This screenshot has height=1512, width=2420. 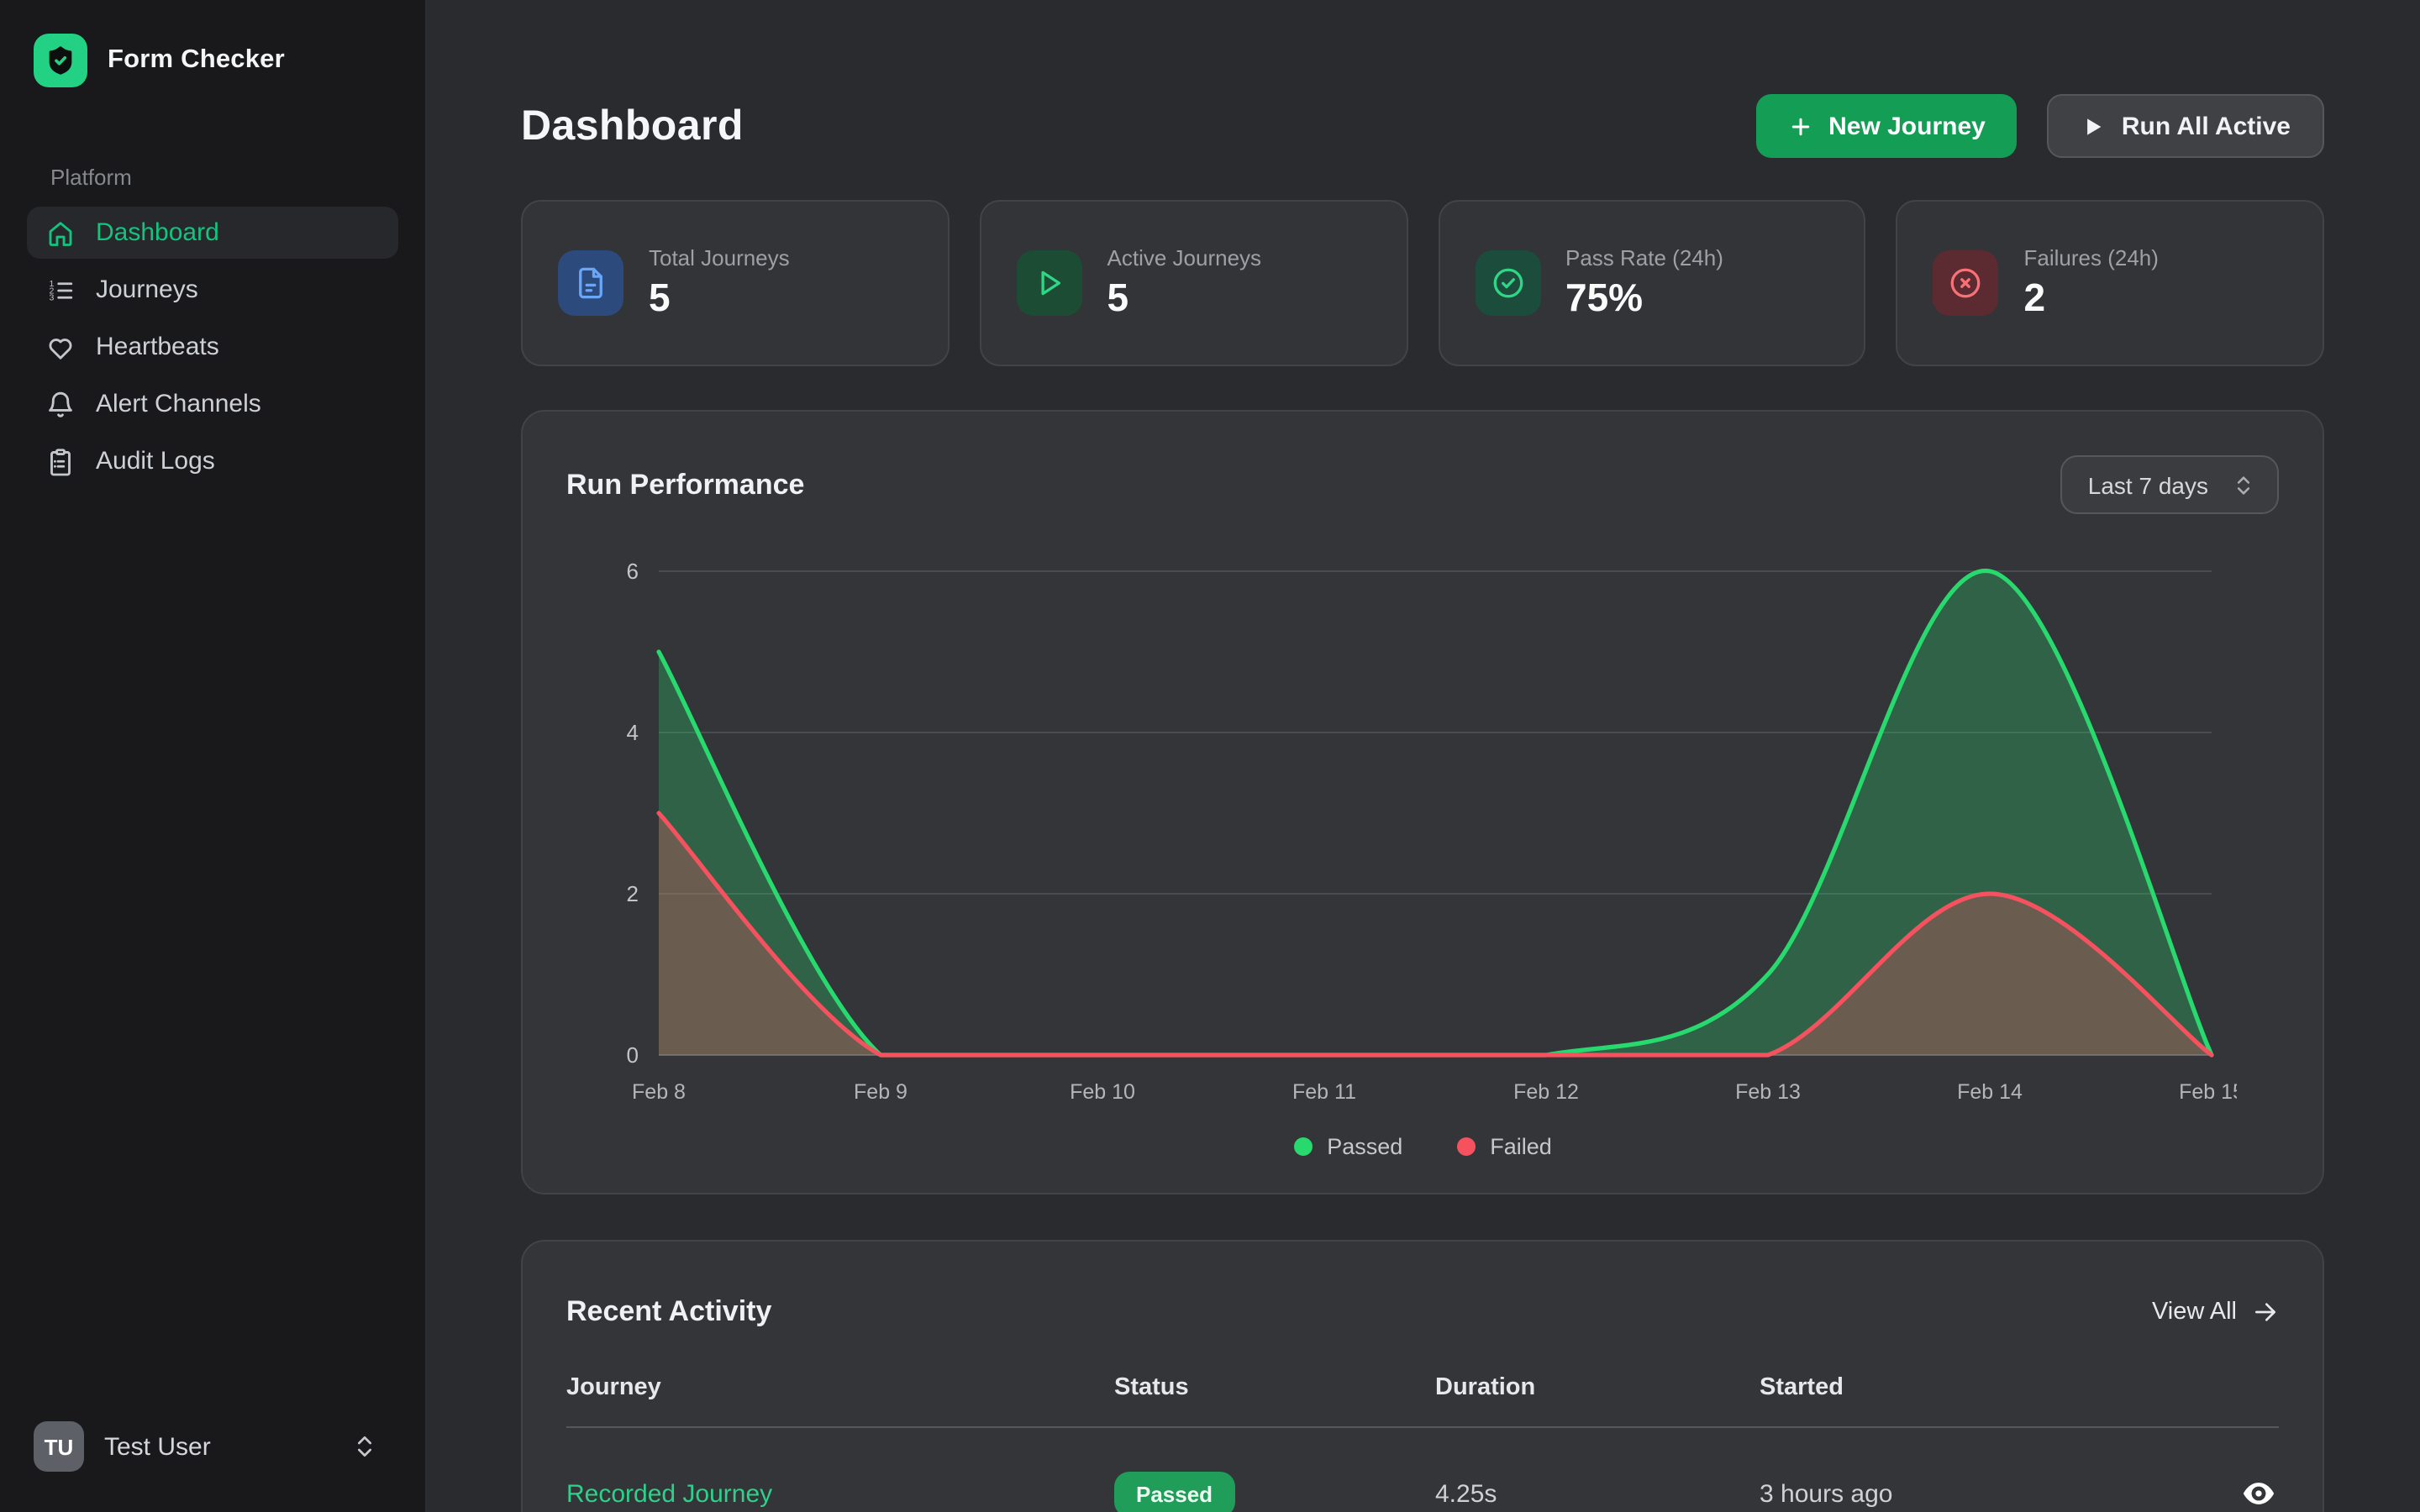 I want to click on column-header-journey: Journey, so click(x=613, y=1387).